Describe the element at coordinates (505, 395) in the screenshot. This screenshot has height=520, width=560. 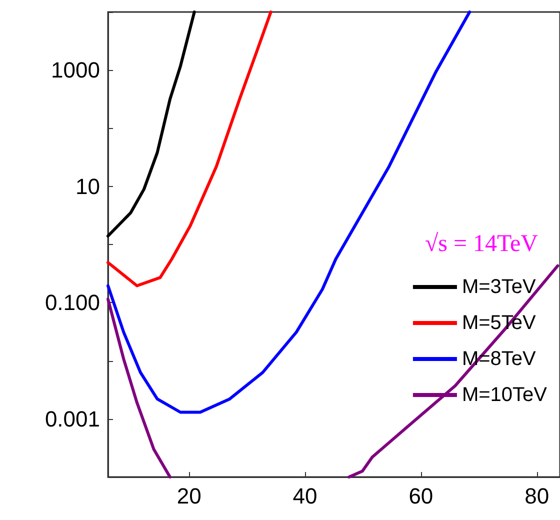
I see `legend-label: M=10TeV` at that location.